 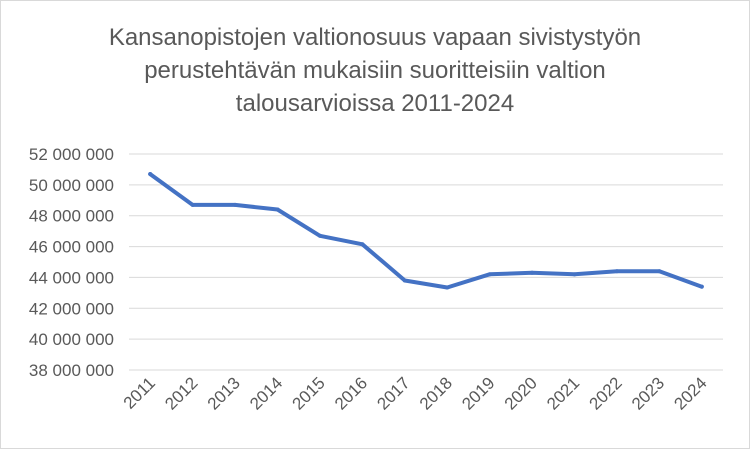 What do you see at coordinates (690, 393) in the screenshot?
I see `x-tick-label: 2024` at bounding box center [690, 393].